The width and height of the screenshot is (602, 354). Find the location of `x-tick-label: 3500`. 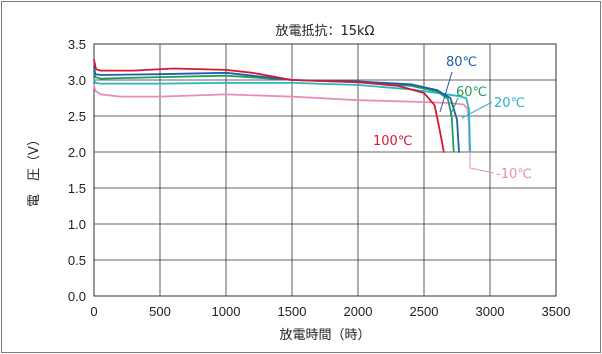

x-tick-label: 3500 is located at coordinates (556, 311).